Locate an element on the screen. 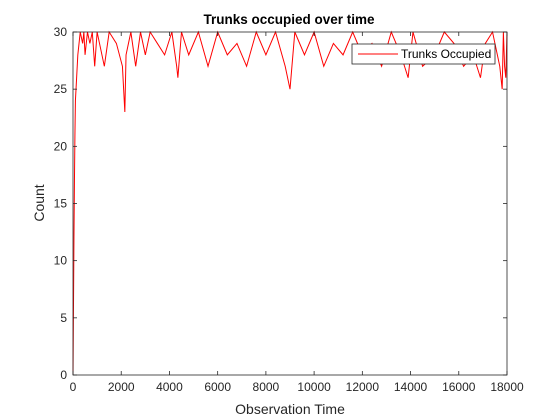 The image size is (560, 420). y-tick-label: 25 is located at coordinates (61, 89).